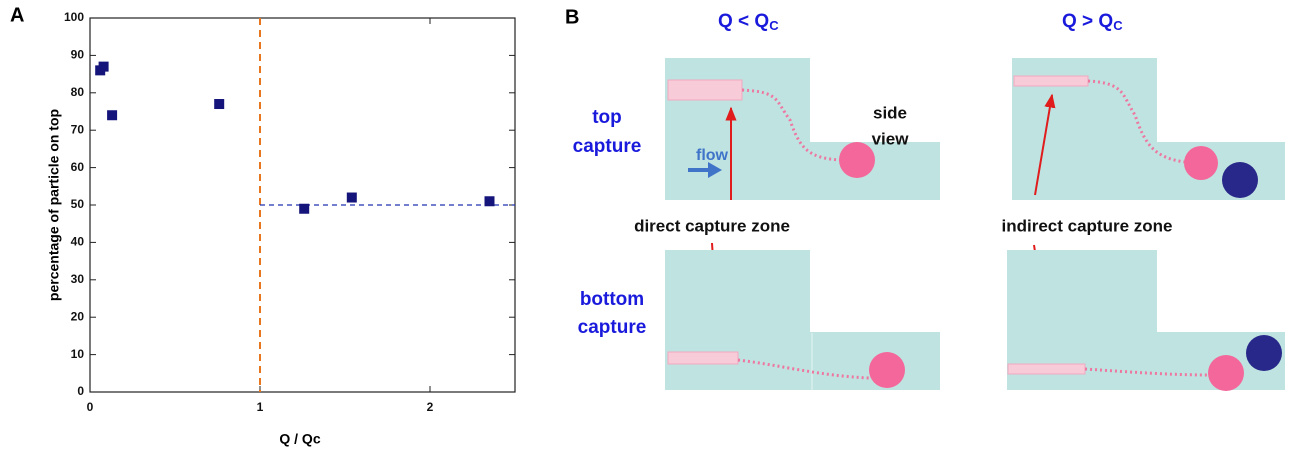  Describe the element at coordinates (78, 92) in the screenshot. I see `y-tick-label: 80` at that location.